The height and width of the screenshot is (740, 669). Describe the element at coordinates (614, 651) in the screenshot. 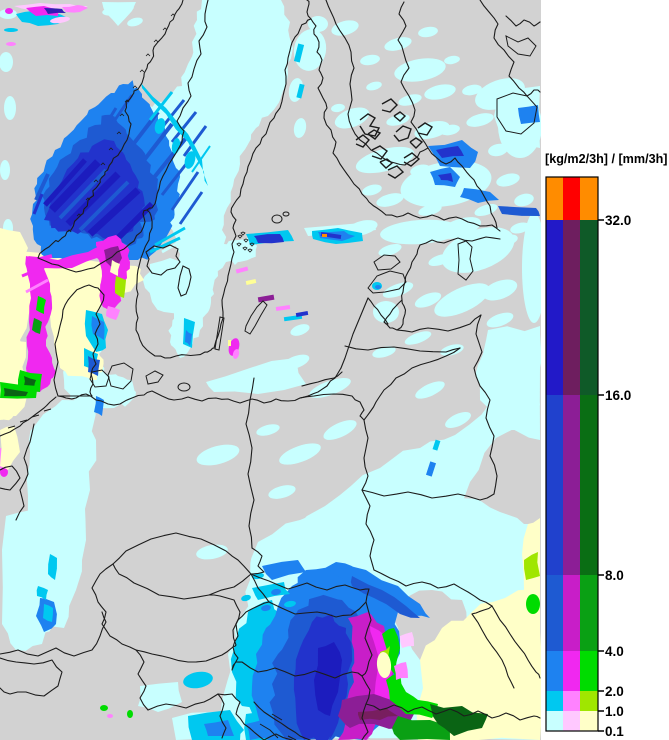

I see `svg-text: 4.0` at that location.